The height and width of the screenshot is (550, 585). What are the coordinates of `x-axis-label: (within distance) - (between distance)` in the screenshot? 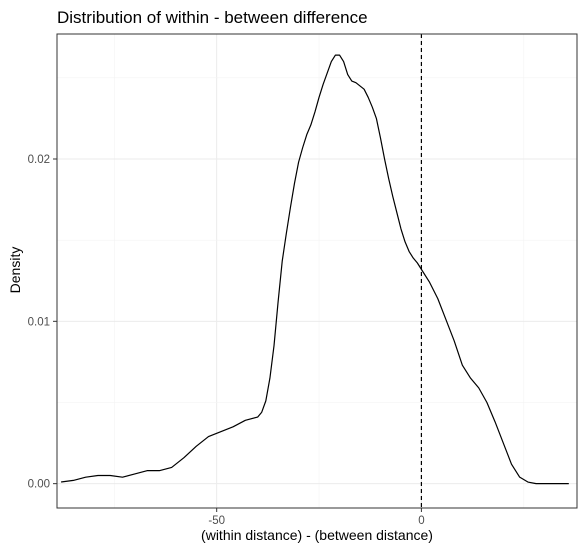 It's located at (317, 535).